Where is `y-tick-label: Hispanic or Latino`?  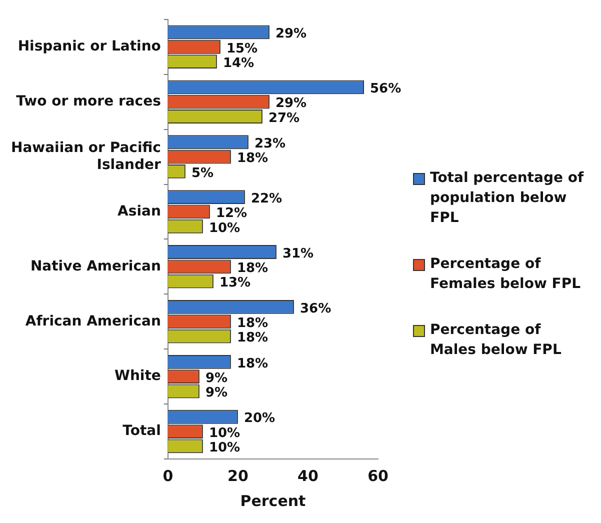 y-tick-label: Hispanic or Latino is located at coordinates (90, 46).